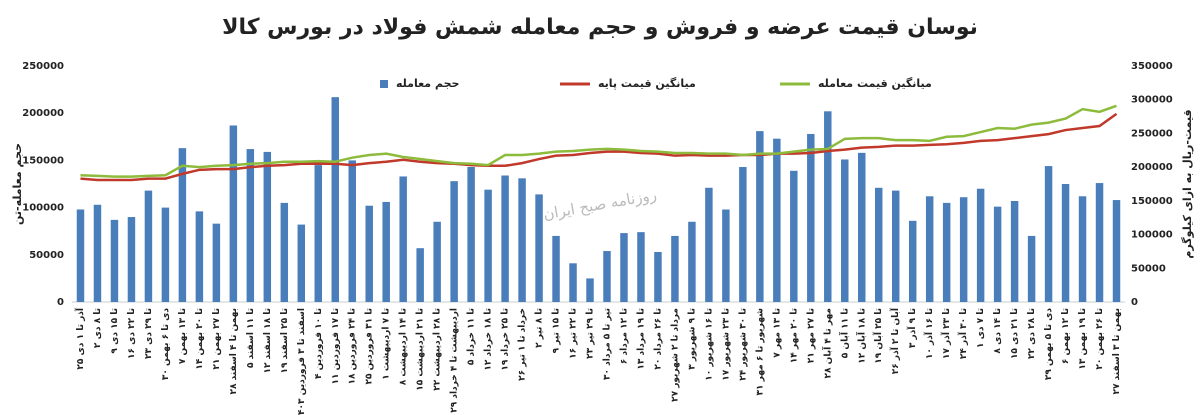  What do you see at coordinates (234, 351) in the screenshot?
I see `x-tick-label: ۲۸ بهمن تا ۴ اسفند` at bounding box center [234, 351].